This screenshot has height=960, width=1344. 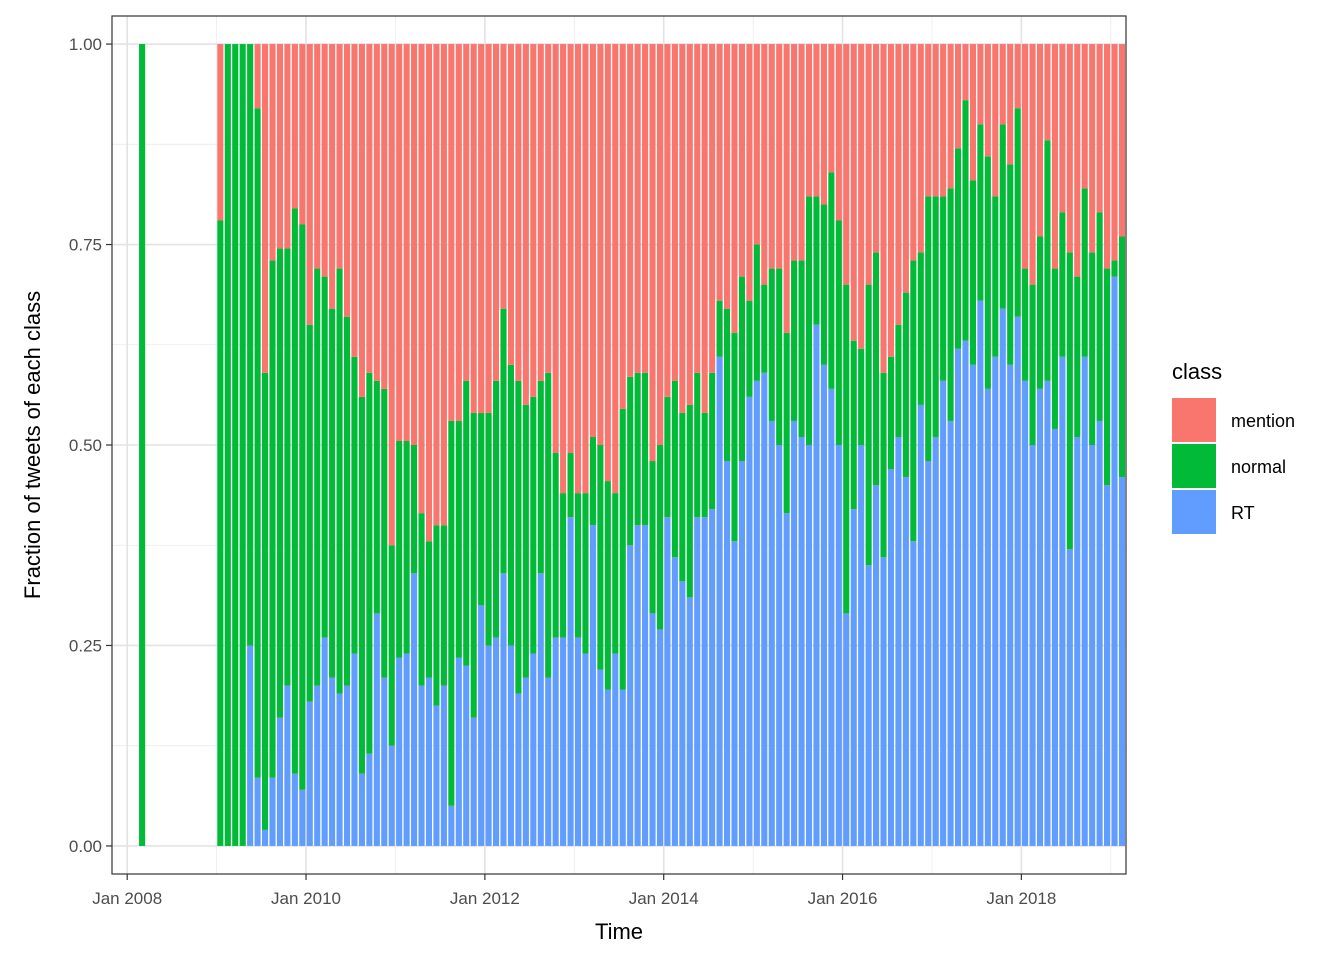 I want to click on x-tick-label: Jan 2016, so click(x=843, y=898).